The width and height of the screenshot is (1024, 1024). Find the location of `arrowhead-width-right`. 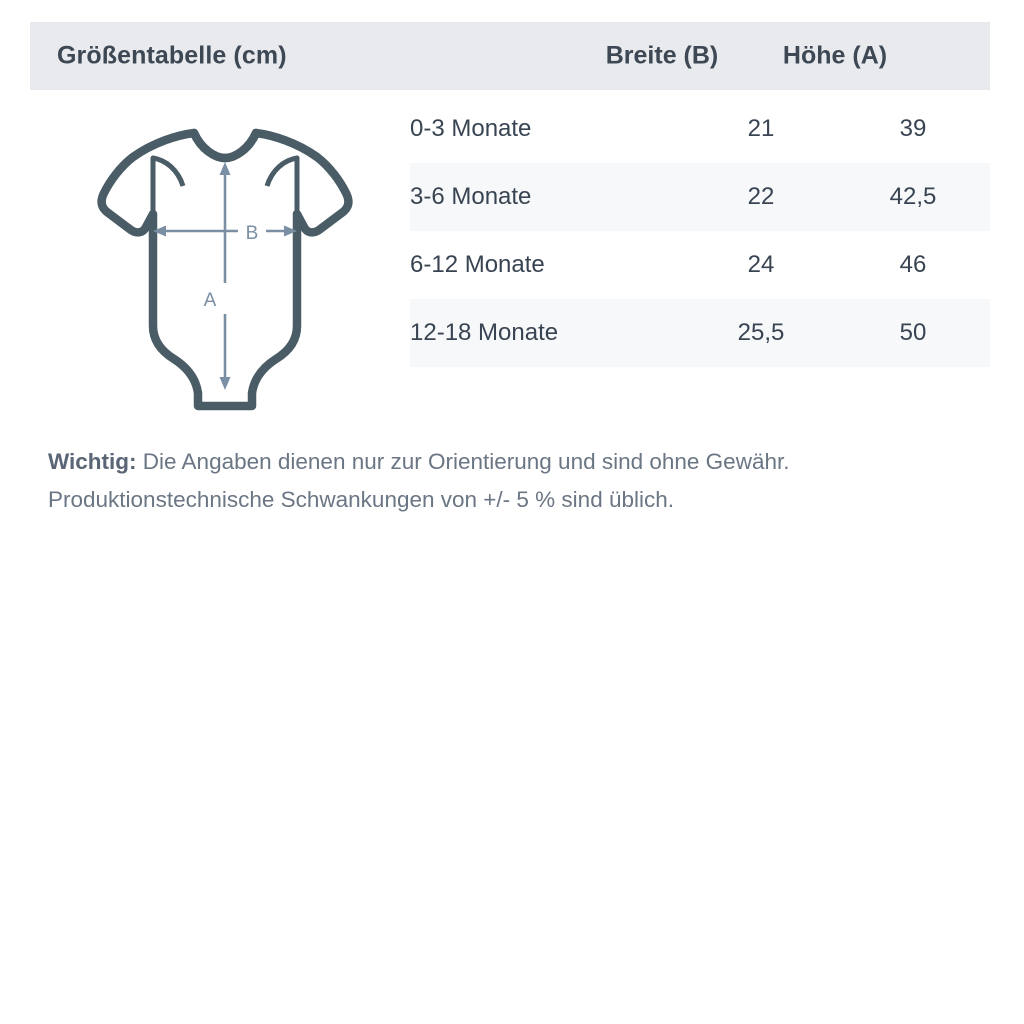

arrowhead-width-right is located at coordinates (290, 231).